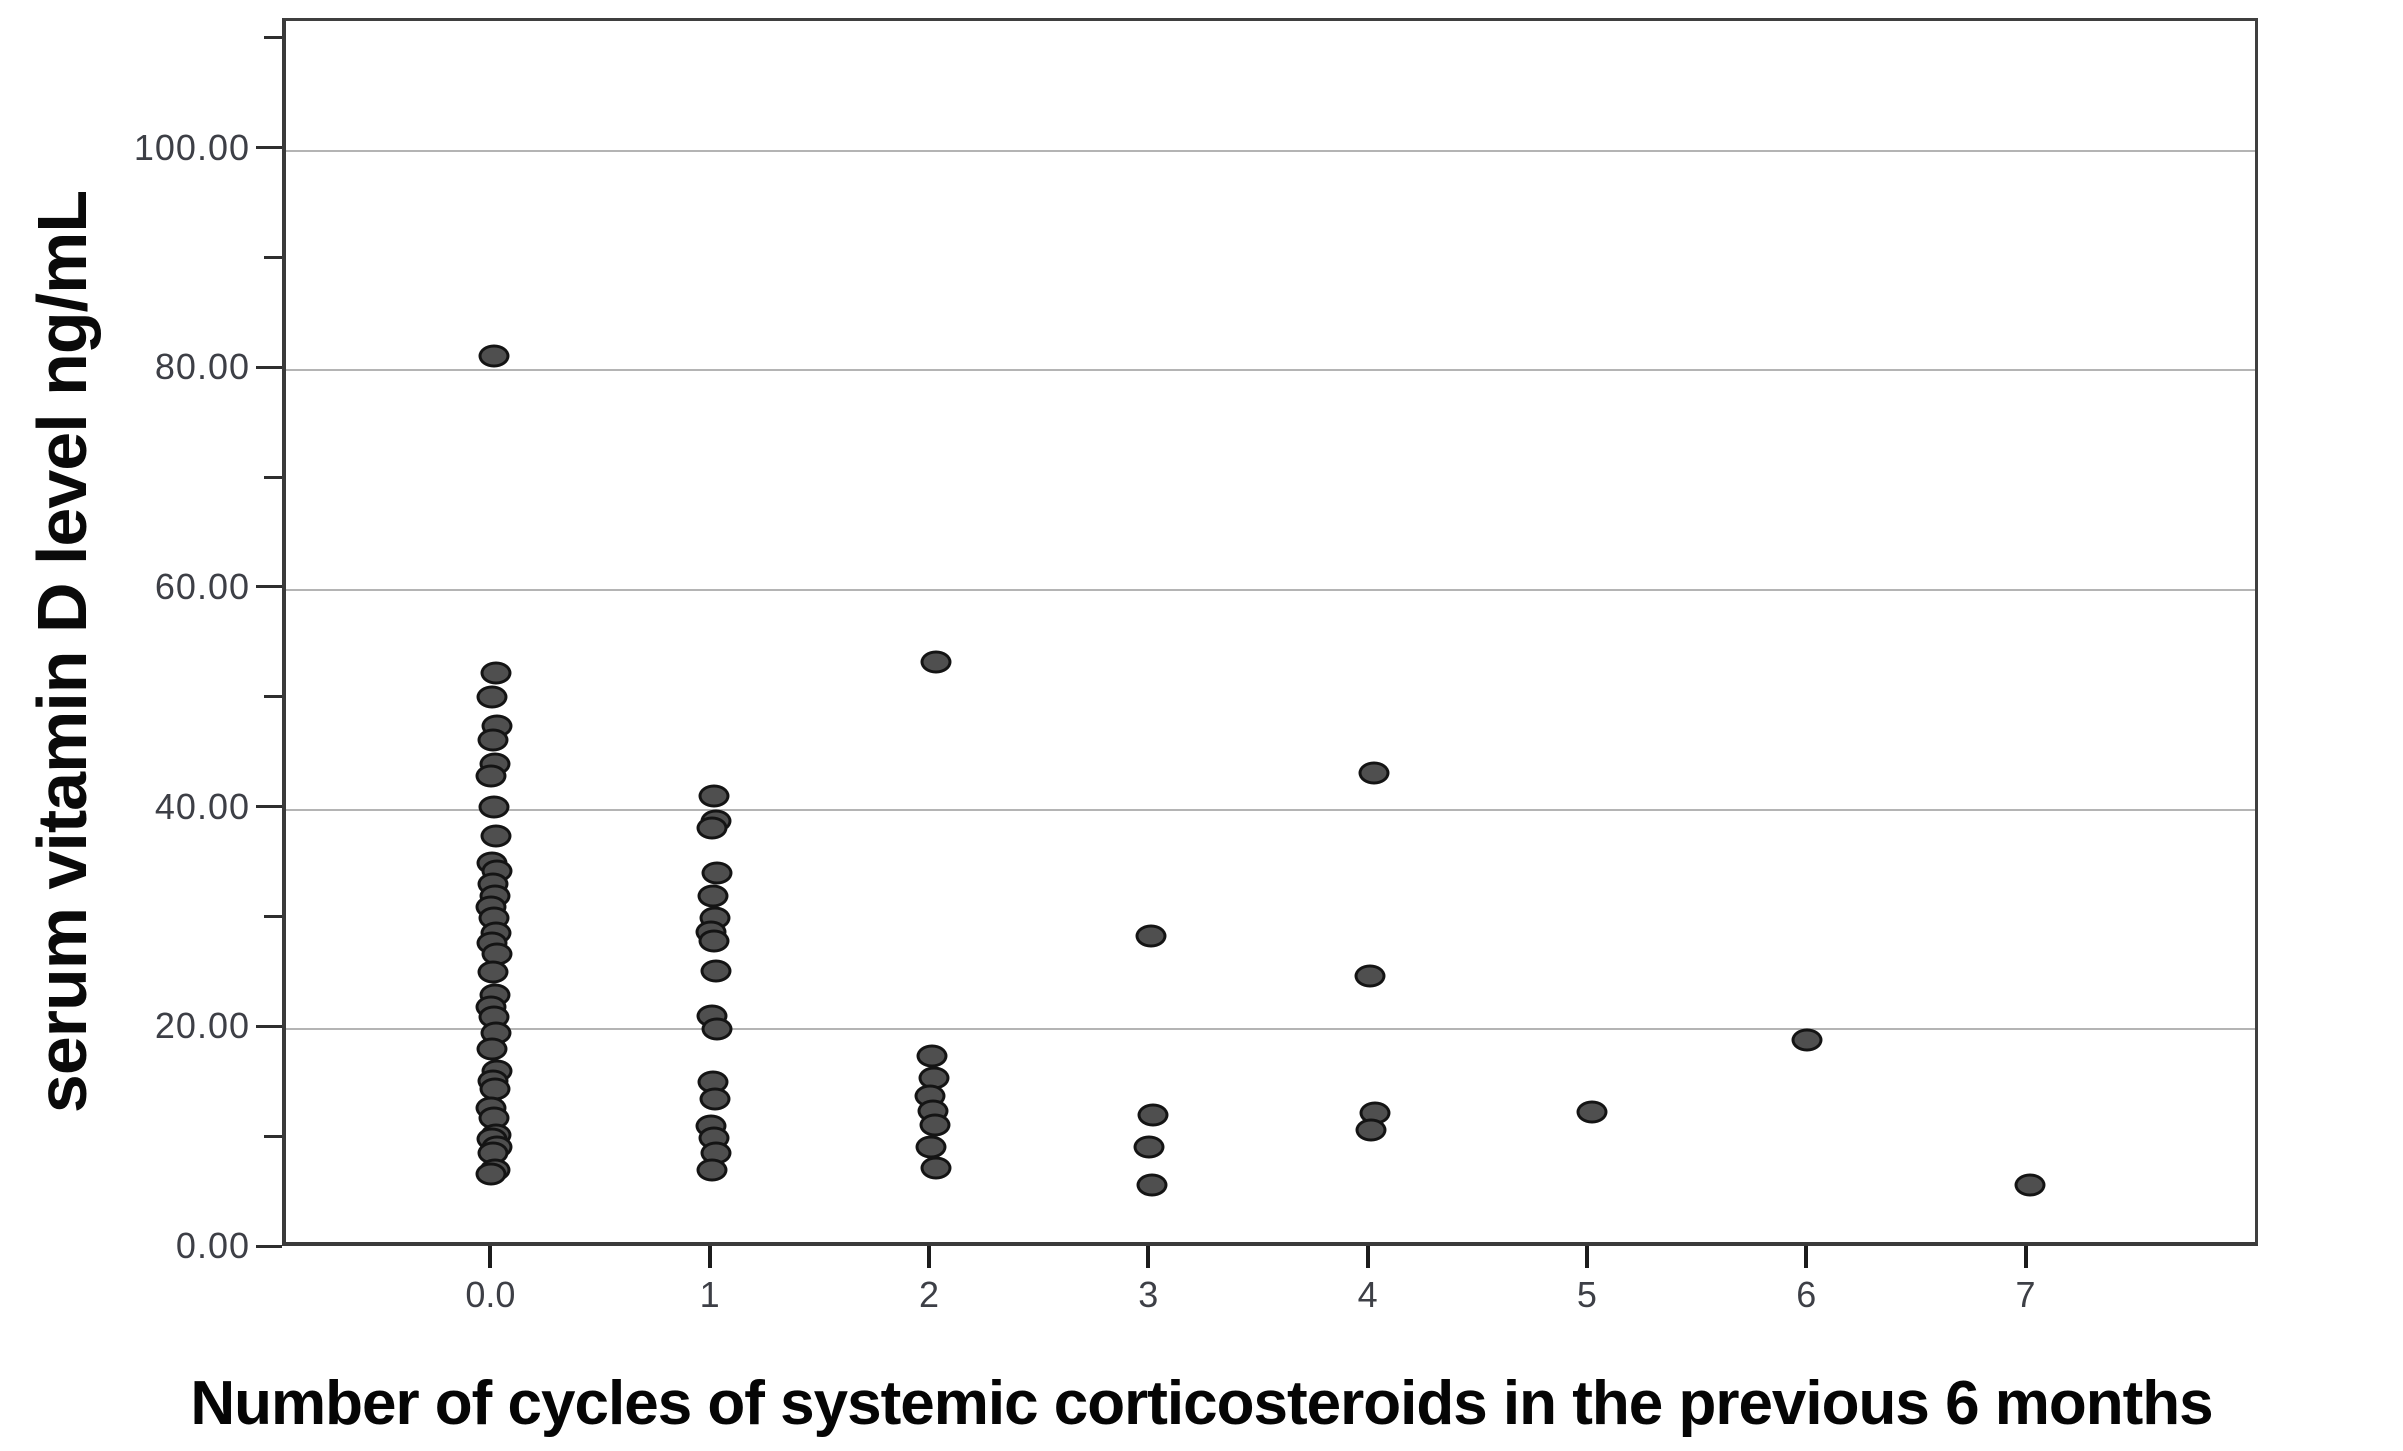 This screenshot has width=2403, height=1451. I want to click on y-axis-tick-label: 80.00, so click(202, 367).